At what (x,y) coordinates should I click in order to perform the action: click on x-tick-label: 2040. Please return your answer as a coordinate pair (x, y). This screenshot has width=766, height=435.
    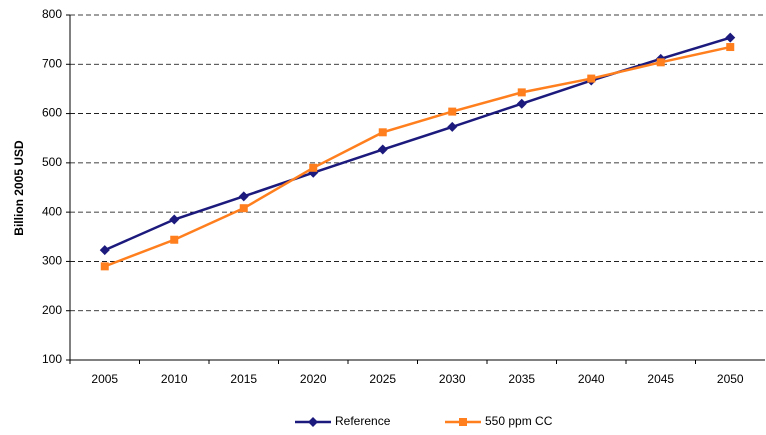
    Looking at the image, I should click on (591, 379).